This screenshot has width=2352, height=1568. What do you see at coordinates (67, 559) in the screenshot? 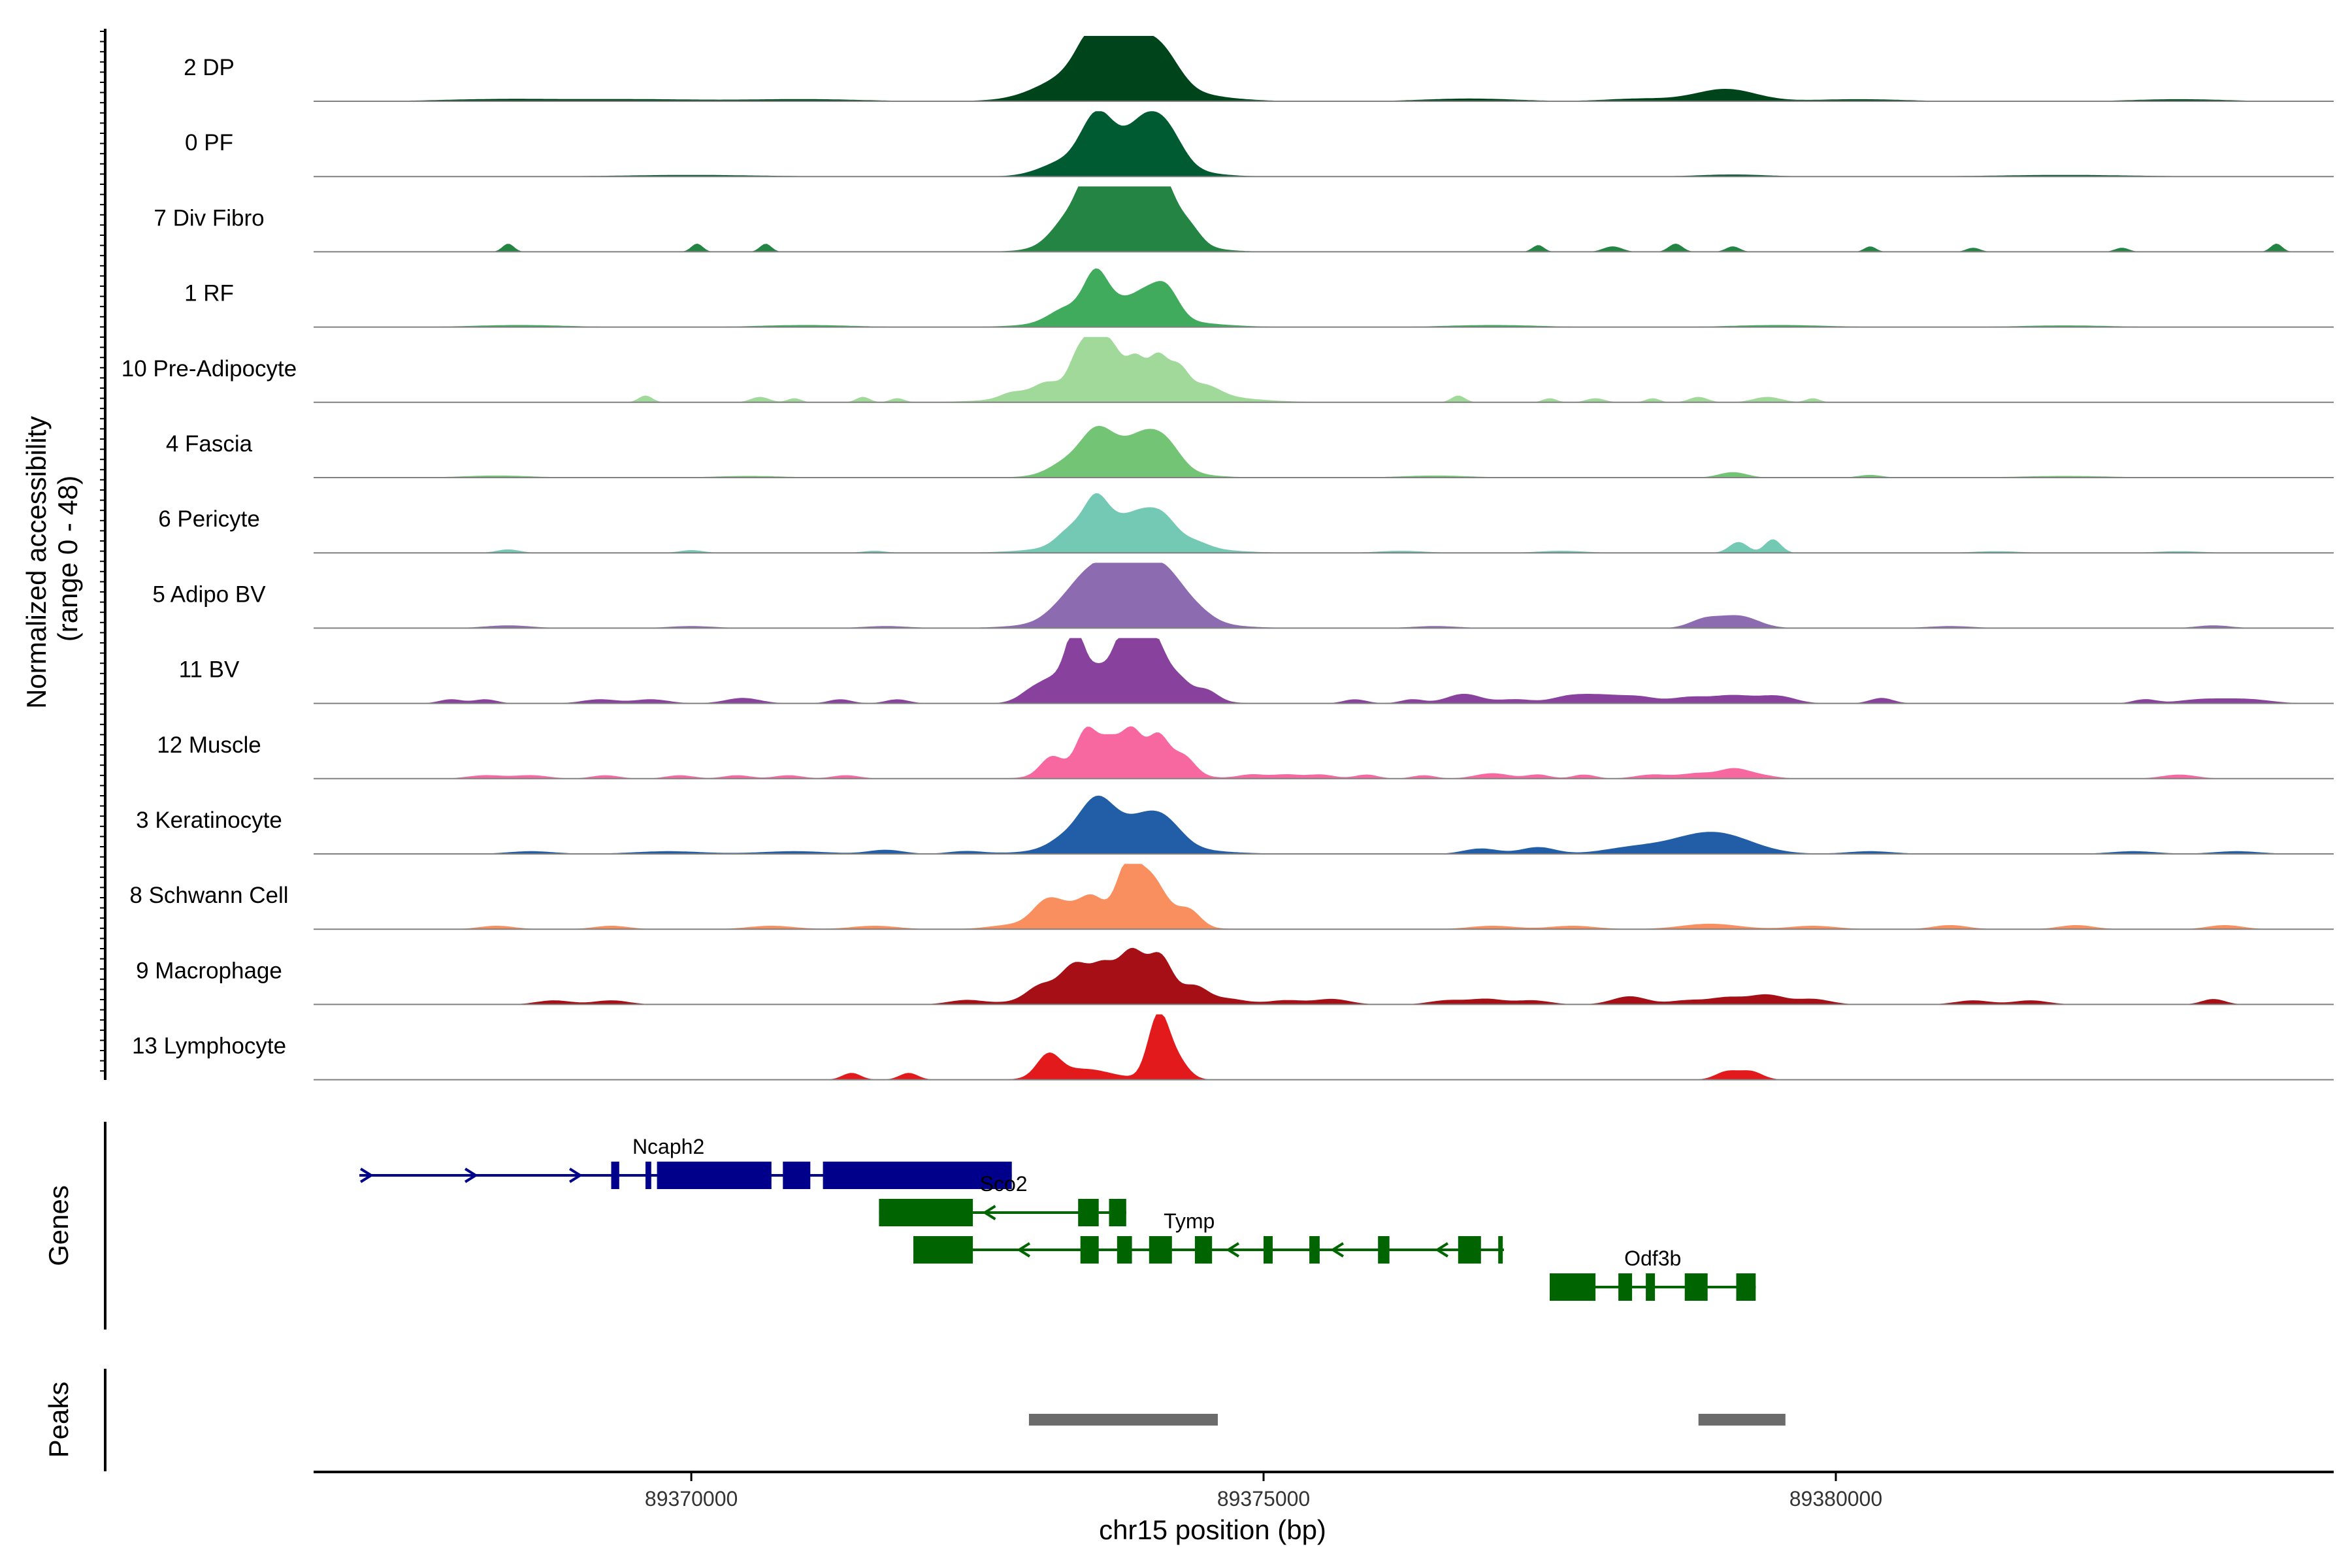
I see `y-axis-label-line2: (range 0 - 48)` at bounding box center [67, 559].